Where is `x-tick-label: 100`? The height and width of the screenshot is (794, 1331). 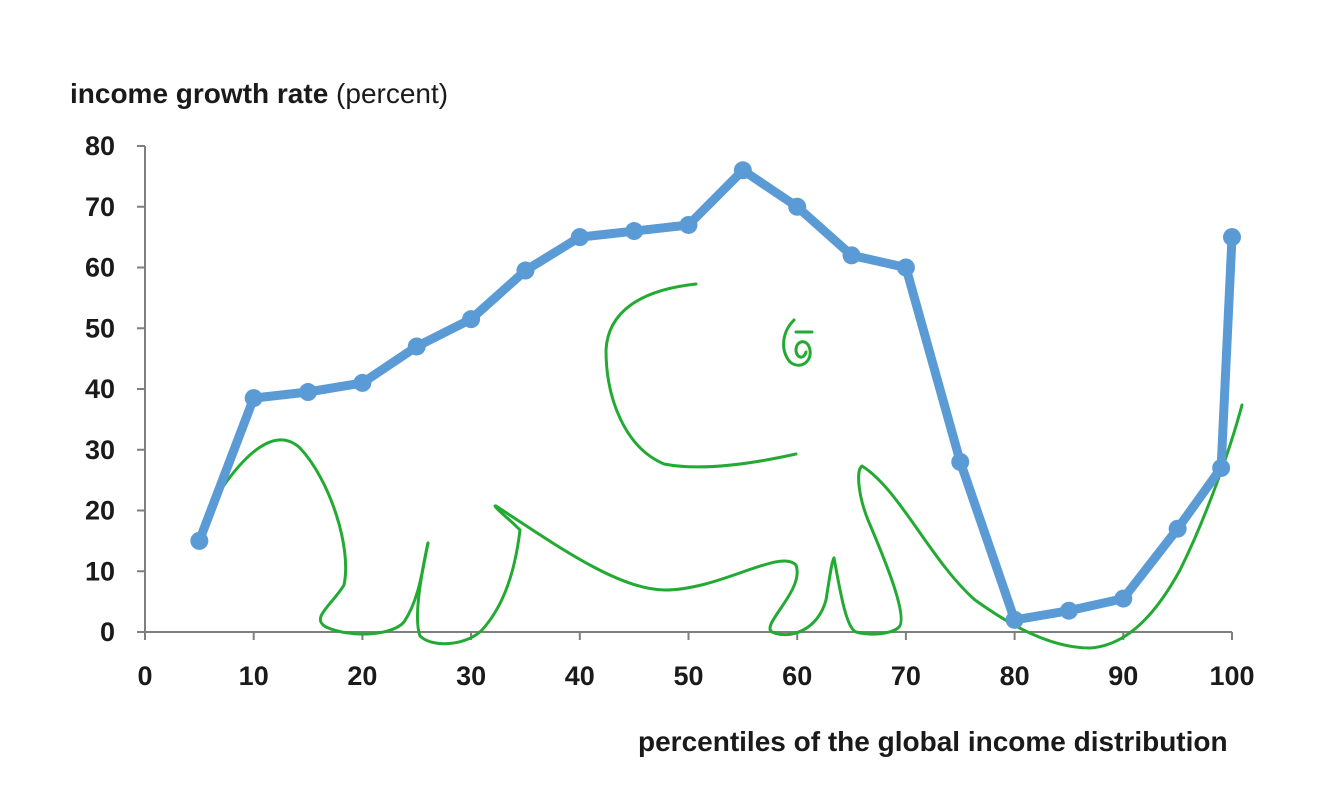
x-tick-label: 100 is located at coordinates (1231, 676).